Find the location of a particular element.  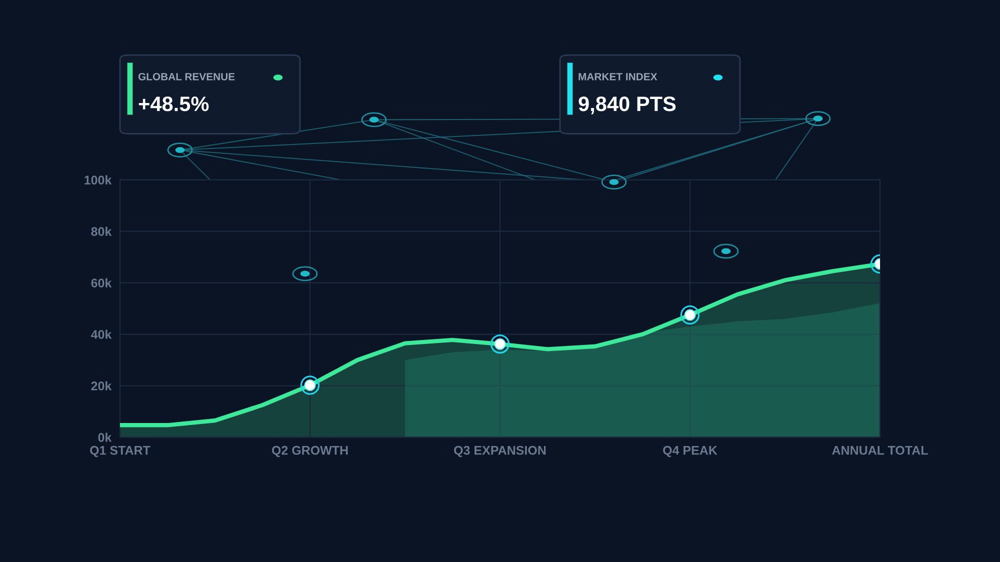

text: +48.5% is located at coordinates (173, 104).